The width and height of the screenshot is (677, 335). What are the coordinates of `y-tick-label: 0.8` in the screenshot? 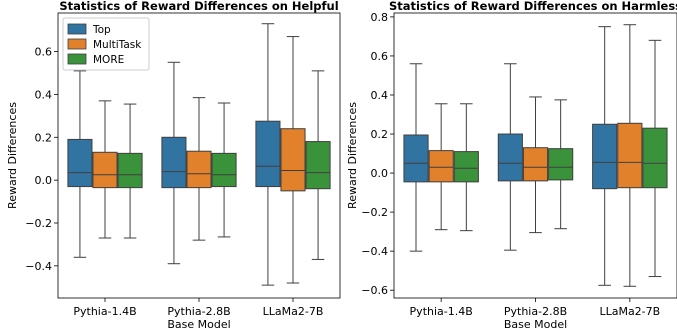 It's located at (380, 17).